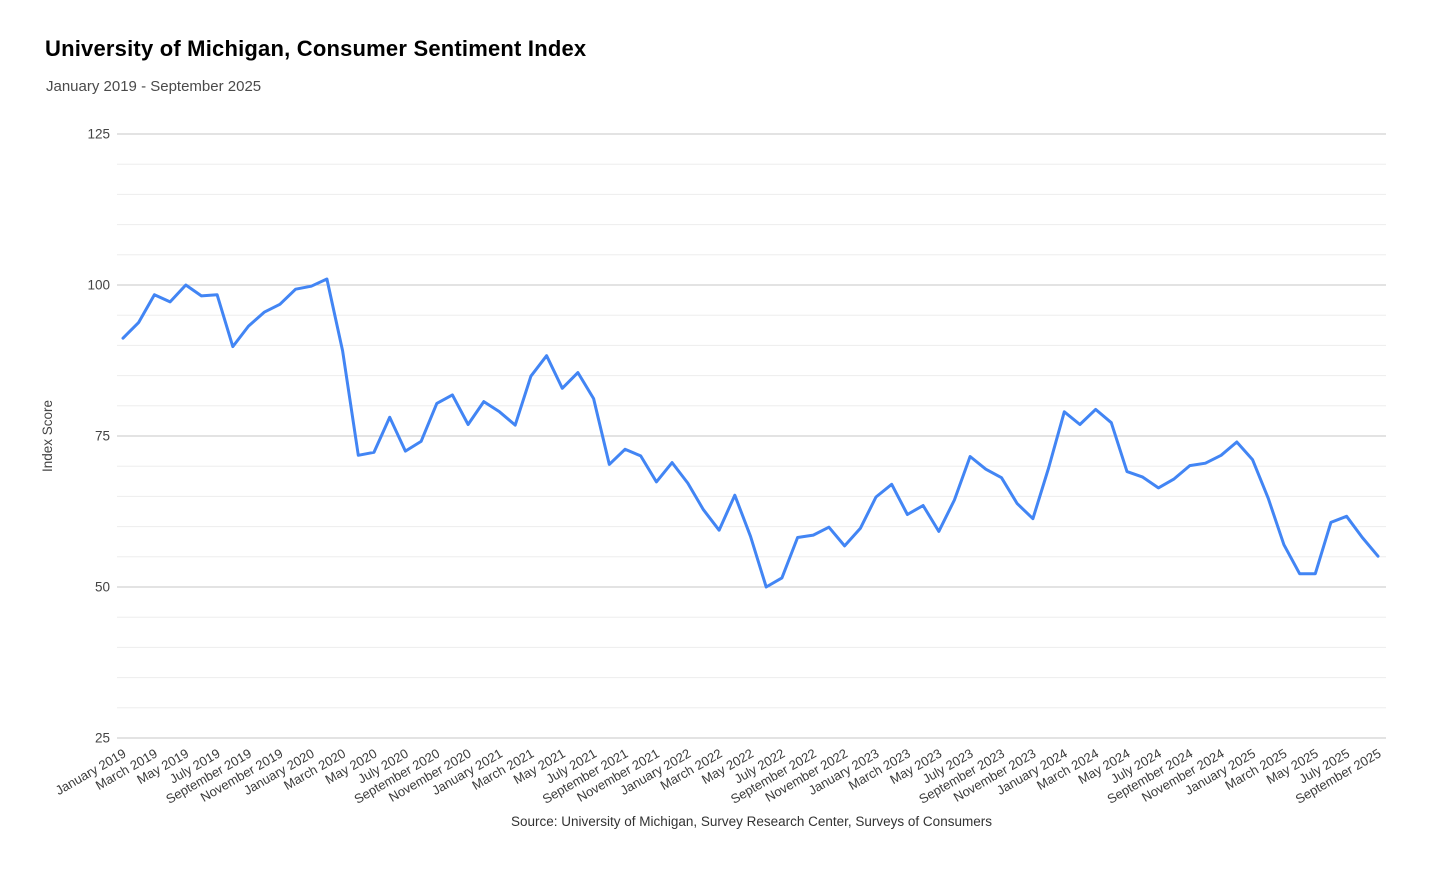 The width and height of the screenshot is (1430, 883). What do you see at coordinates (102, 436) in the screenshot?
I see `y-axis-tick-label: 75` at bounding box center [102, 436].